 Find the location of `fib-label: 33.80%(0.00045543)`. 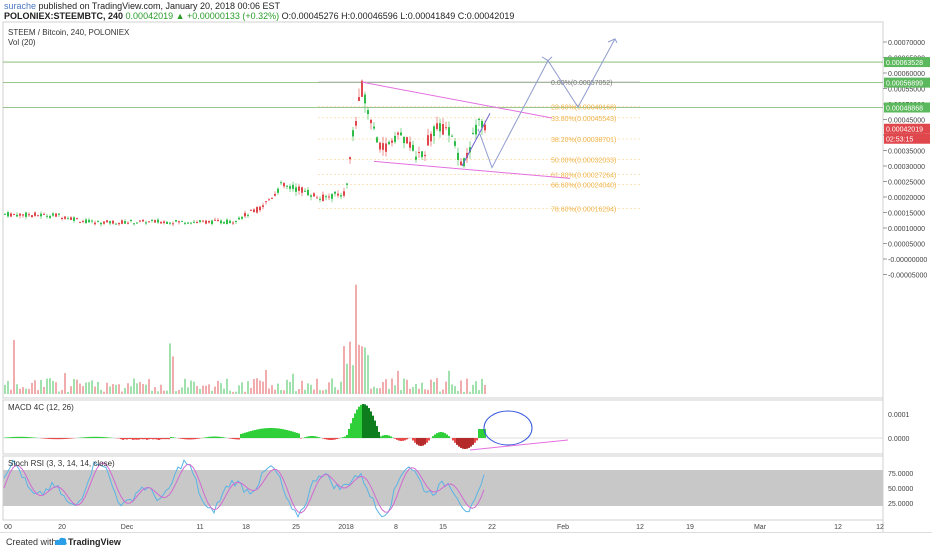

fib-label: 33.80%(0.00045543) is located at coordinates (583, 119).